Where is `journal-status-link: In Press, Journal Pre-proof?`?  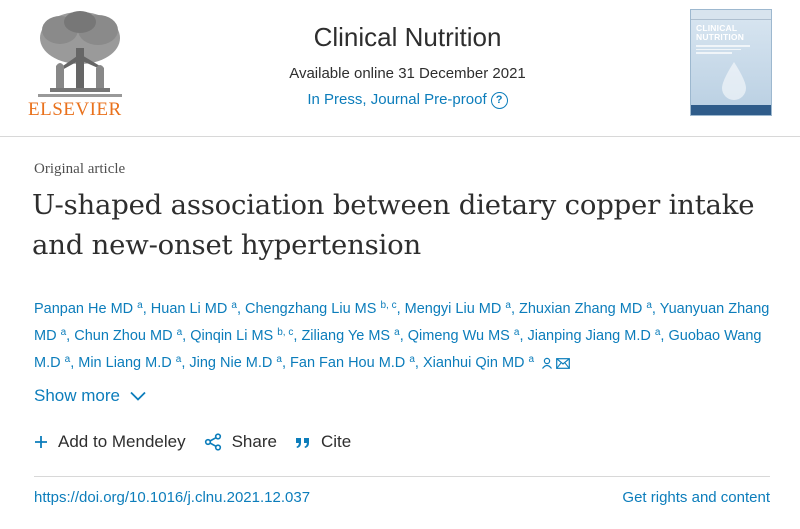 journal-status-link: In Press, Journal Pre-proof? is located at coordinates (407, 100).